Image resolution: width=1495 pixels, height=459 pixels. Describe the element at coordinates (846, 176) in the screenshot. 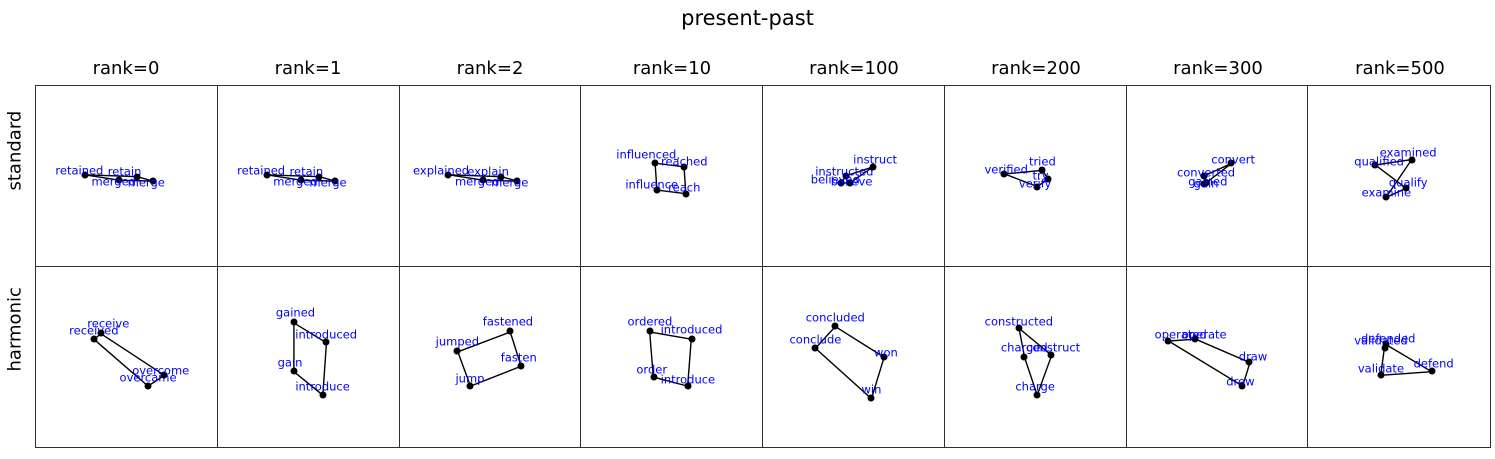

I see `data-point-instructed` at that location.